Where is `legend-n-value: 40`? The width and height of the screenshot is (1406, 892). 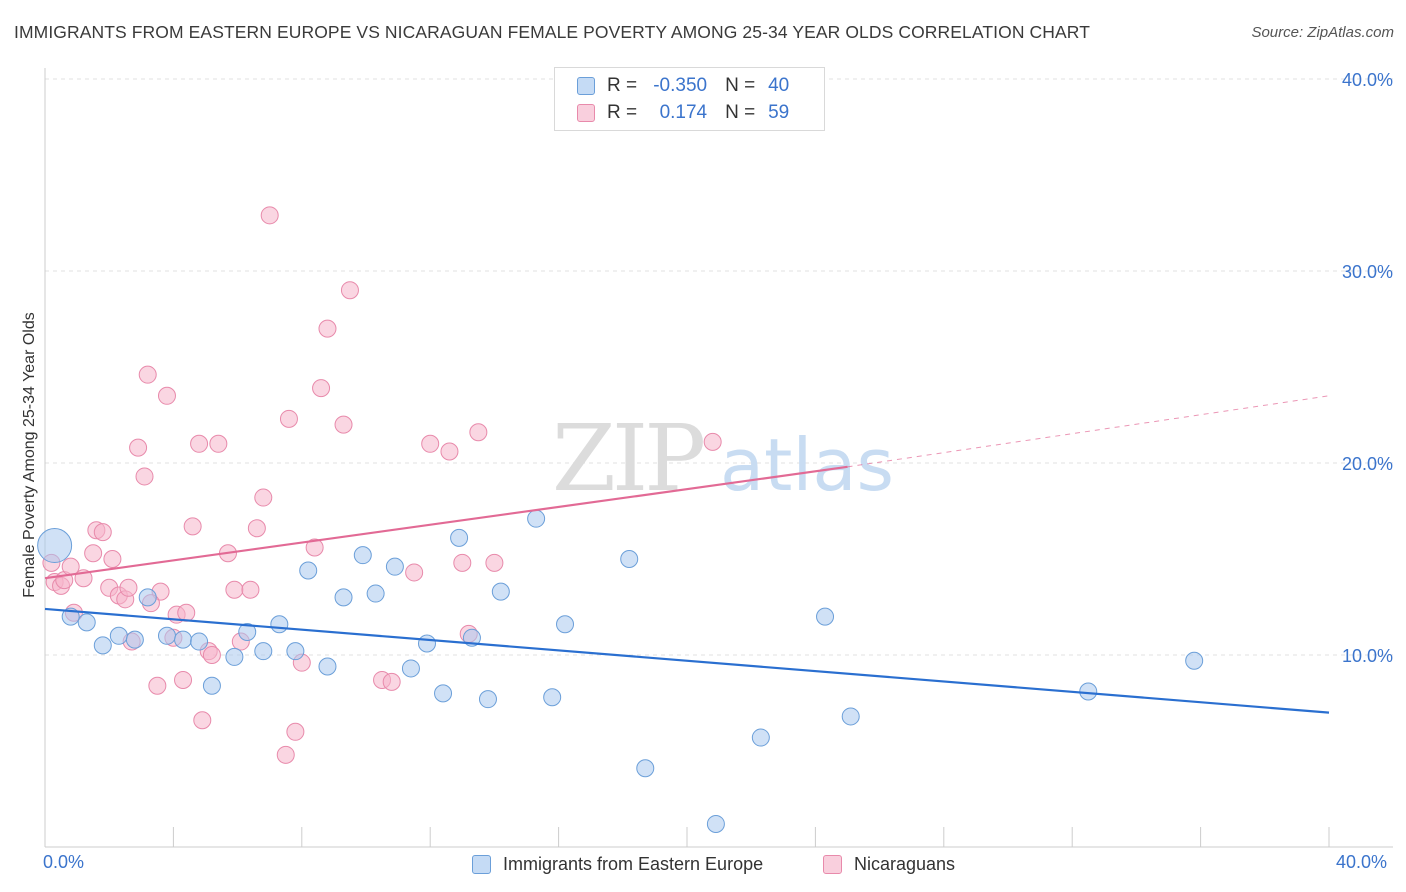
legend-n-value: 40 is located at coordinates (779, 85).